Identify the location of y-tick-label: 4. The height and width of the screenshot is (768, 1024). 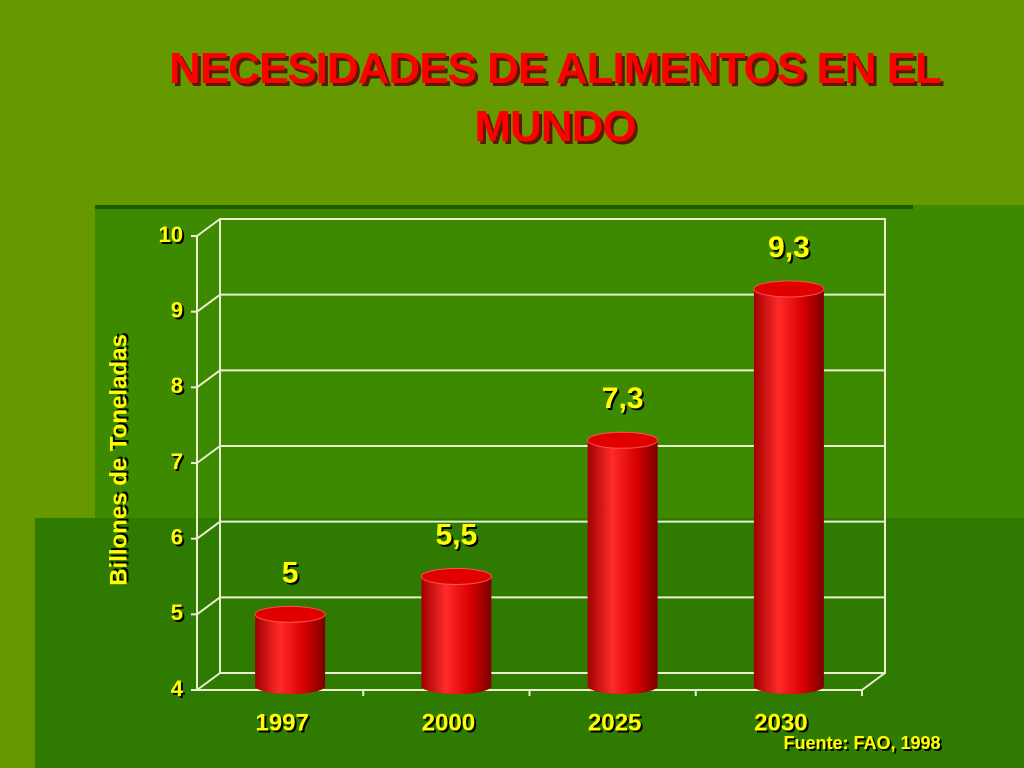
(177, 688).